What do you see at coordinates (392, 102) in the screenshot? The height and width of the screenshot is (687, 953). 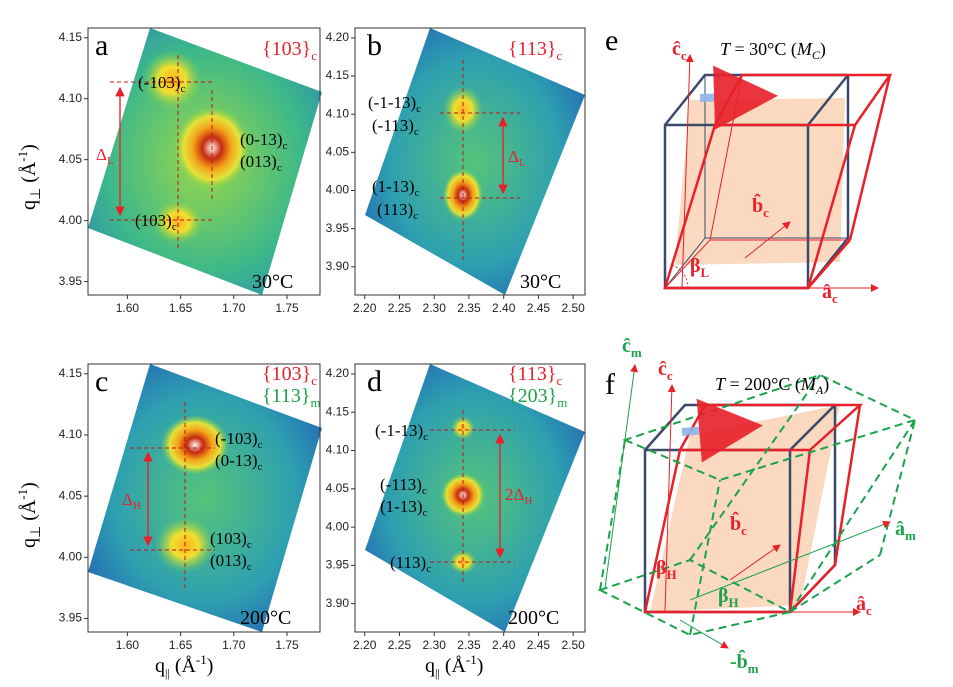 I see `peak: (-1-13)` at bounding box center [392, 102].